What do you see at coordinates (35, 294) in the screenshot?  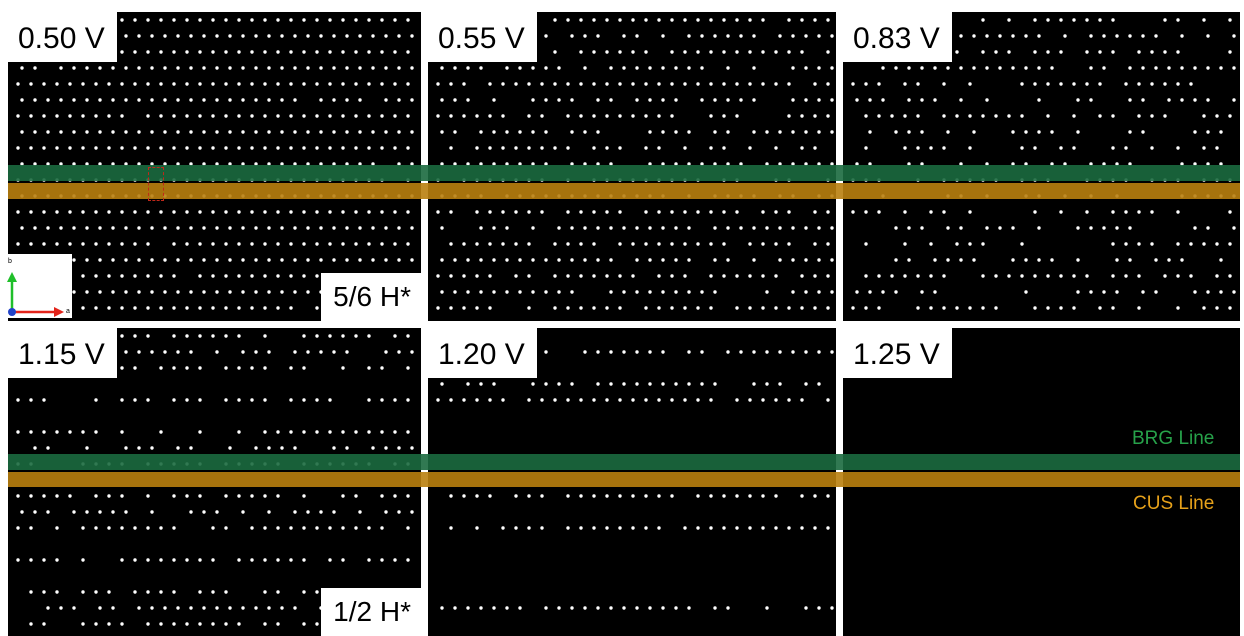 I see `axes-icon` at bounding box center [35, 294].